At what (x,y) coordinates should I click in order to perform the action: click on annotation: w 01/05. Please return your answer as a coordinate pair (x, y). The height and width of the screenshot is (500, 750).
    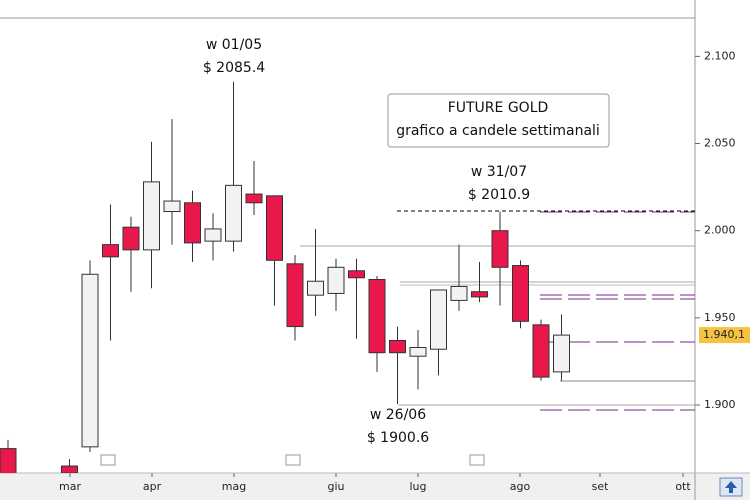
    Looking at the image, I should click on (234, 45).